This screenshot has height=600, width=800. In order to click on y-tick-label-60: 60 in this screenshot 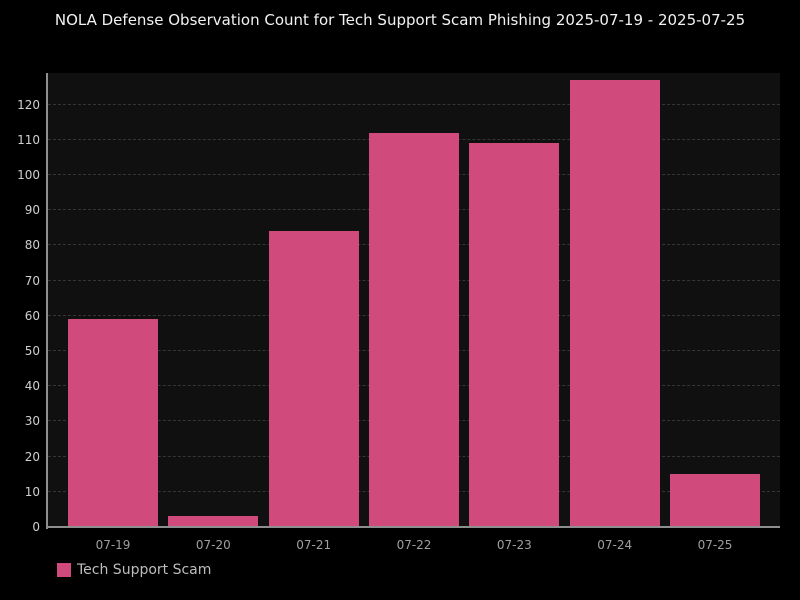, I will do `click(32, 315)`.